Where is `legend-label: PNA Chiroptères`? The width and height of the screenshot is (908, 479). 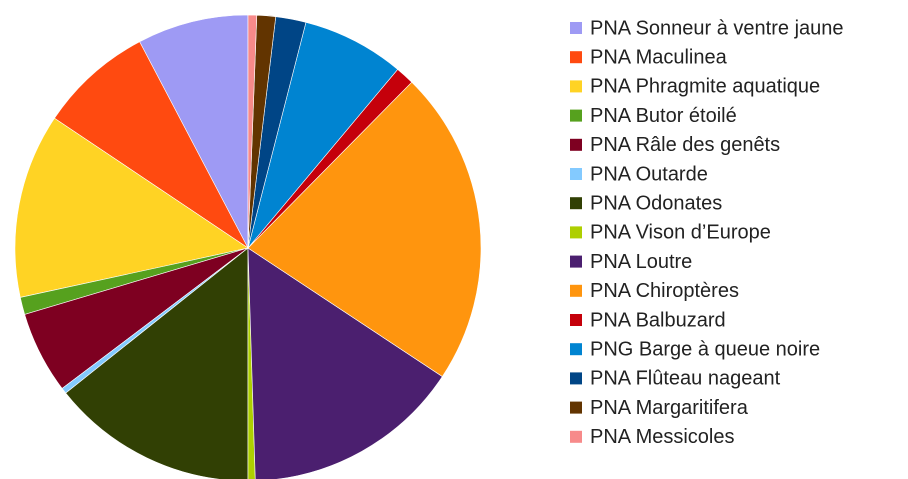 legend-label: PNA Chiroptères is located at coordinates (664, 291).